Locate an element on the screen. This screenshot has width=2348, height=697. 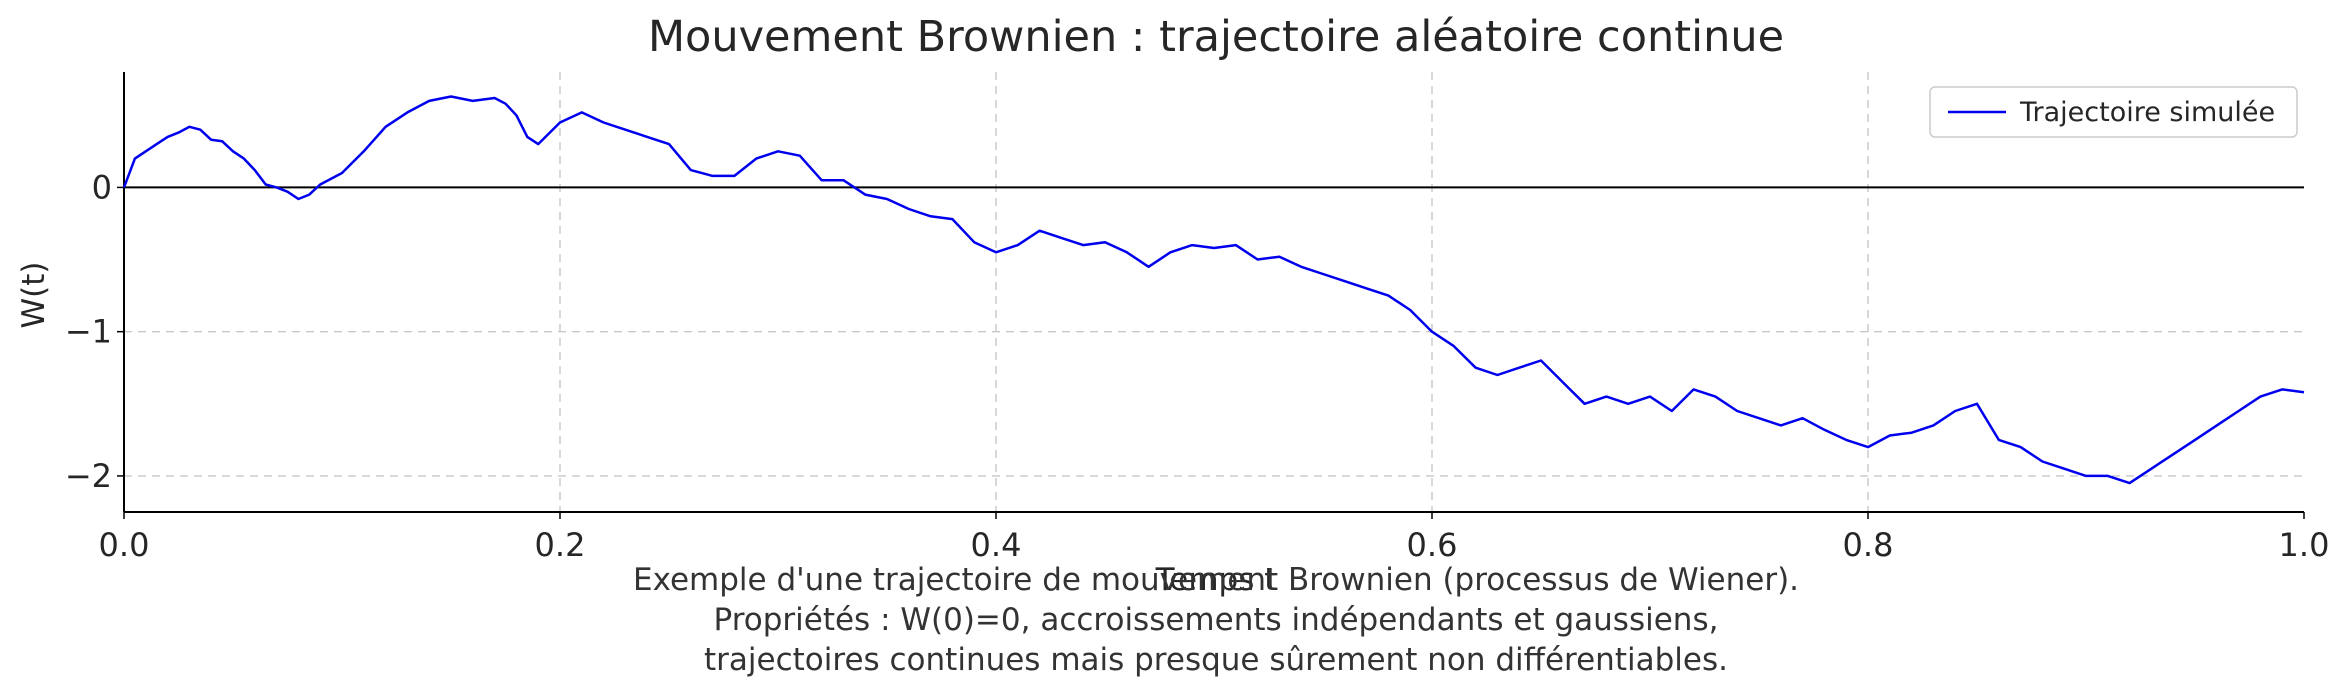
legend: Trajectoire simulée is located at coordinates (2113, 112).